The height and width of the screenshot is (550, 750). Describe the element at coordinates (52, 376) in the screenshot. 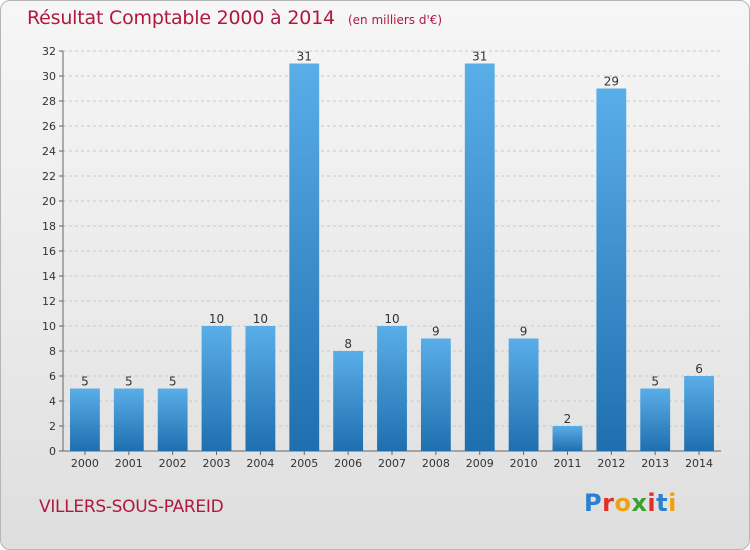

I see `y-tick-label: 6` at that location.